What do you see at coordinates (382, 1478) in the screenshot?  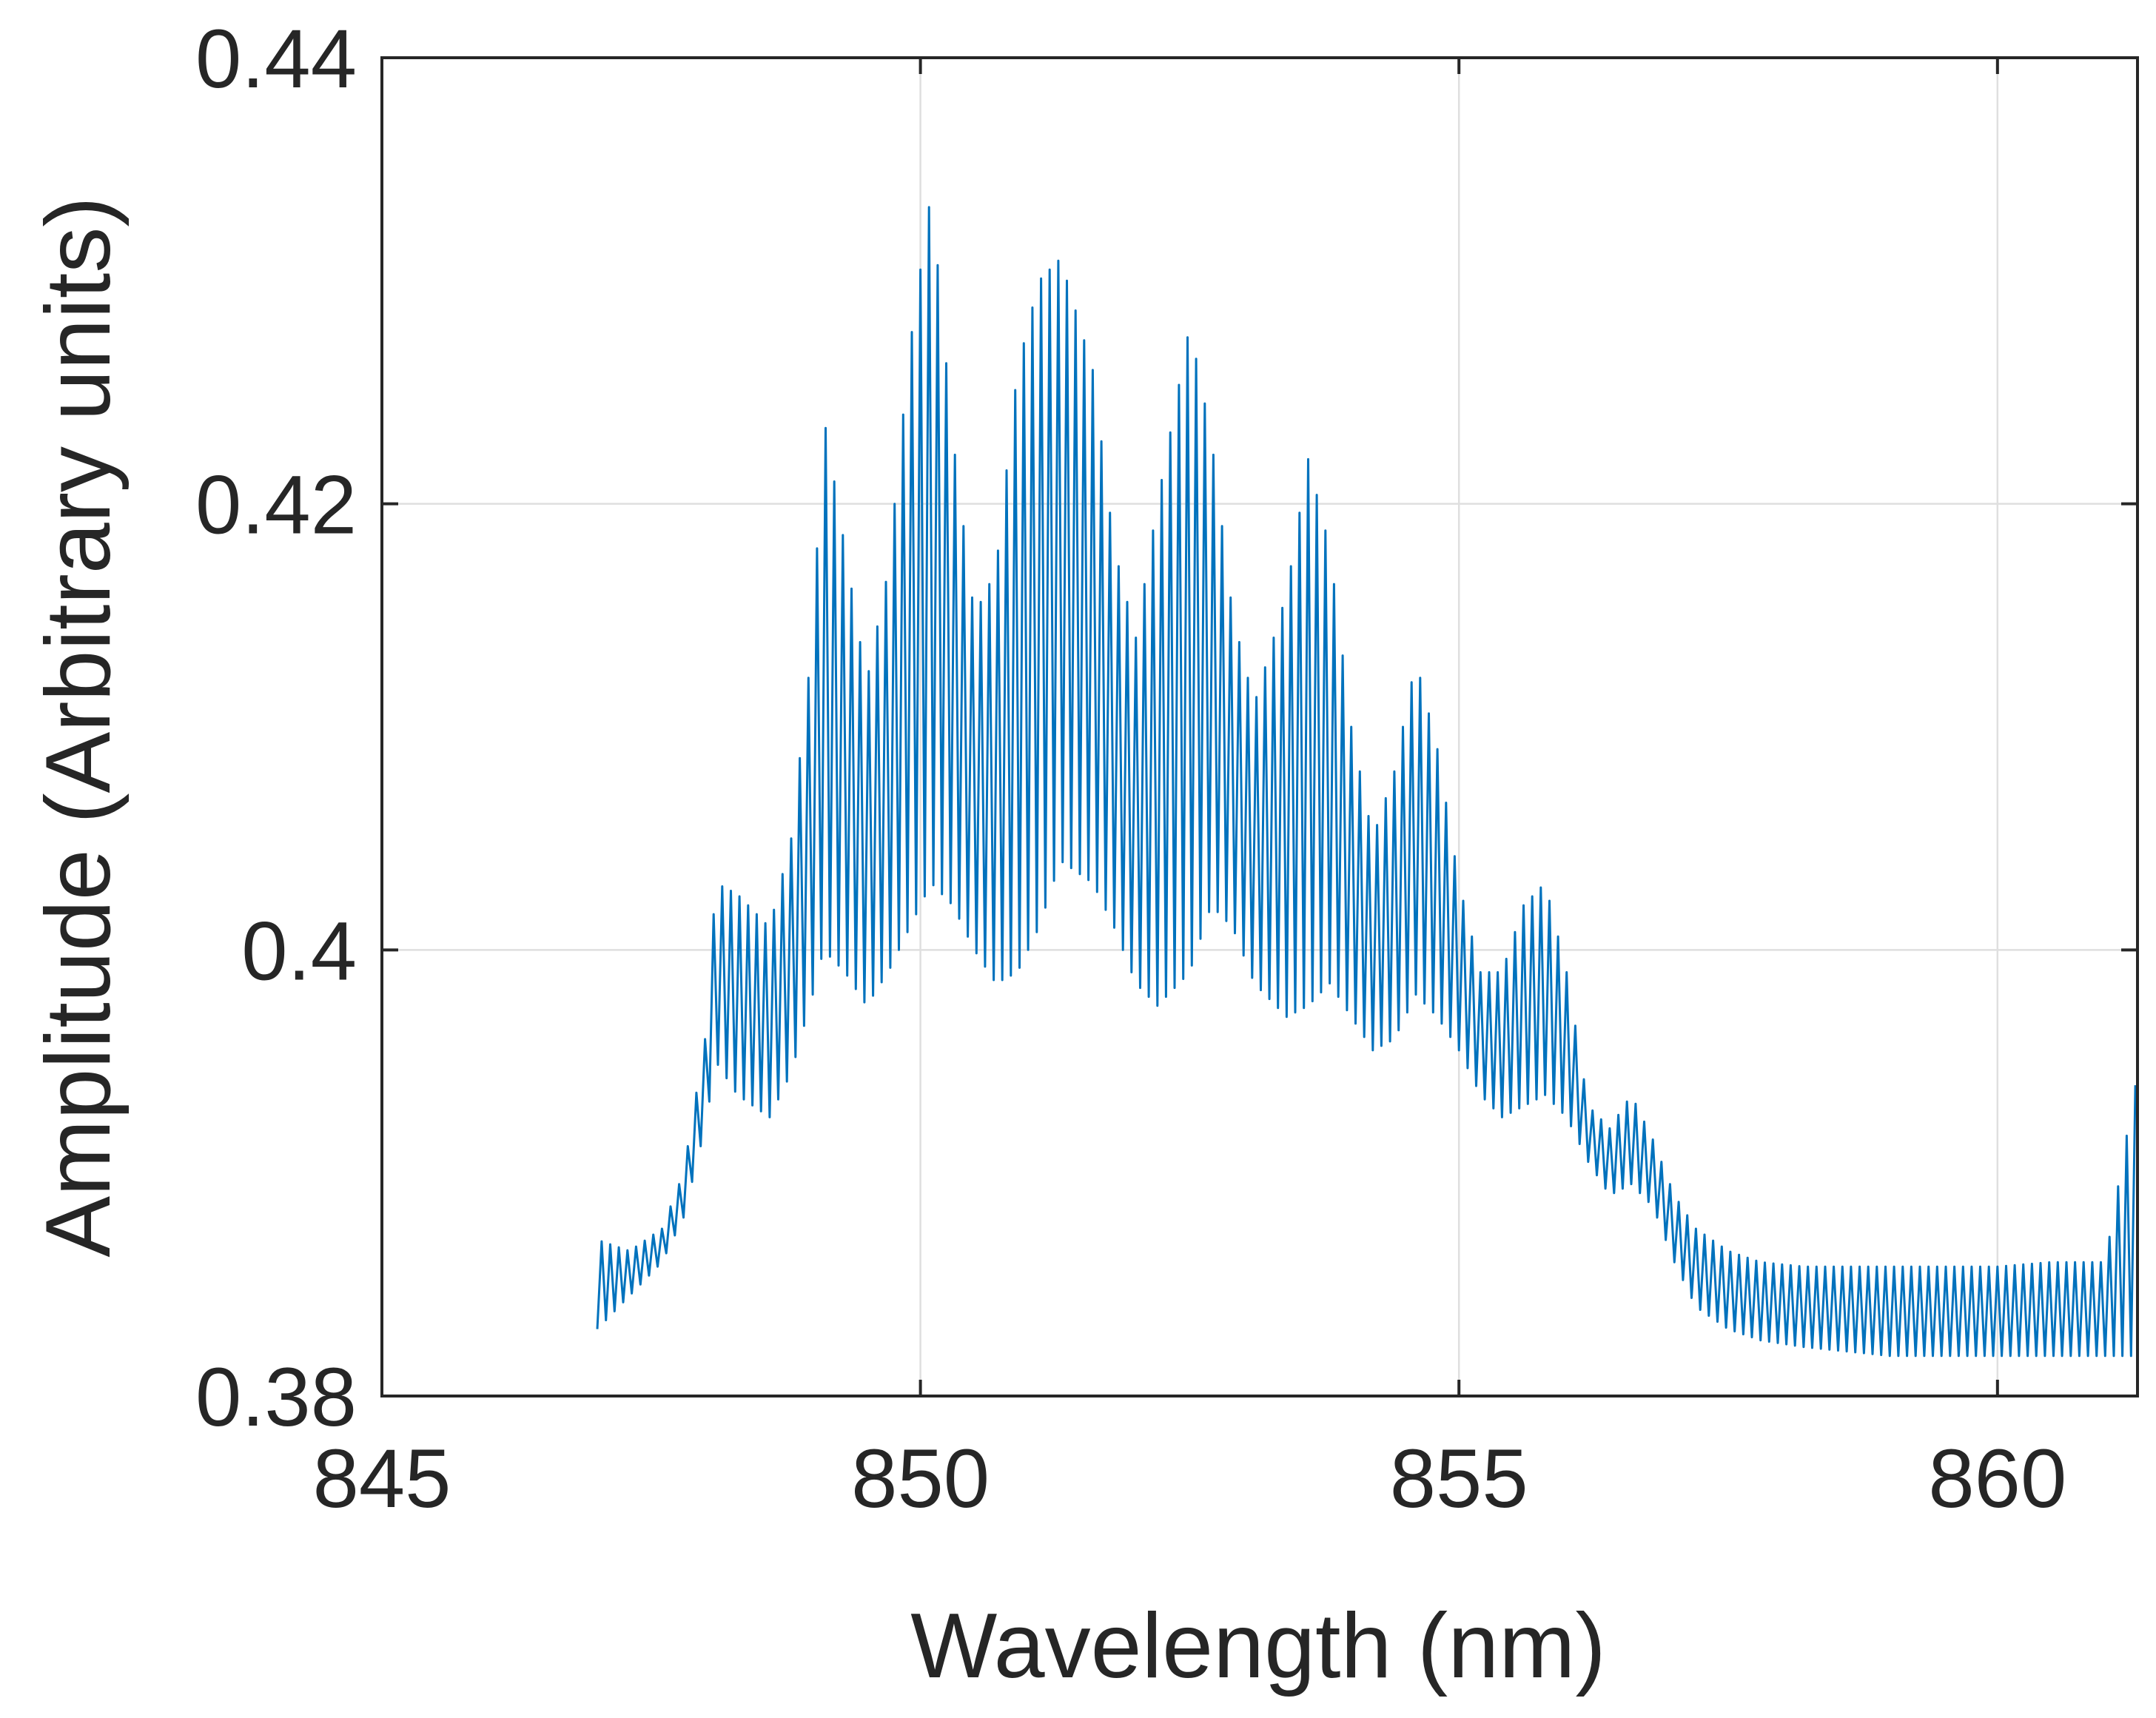 I see `x-tick-label: 845` at bounding box center [382, 1478].